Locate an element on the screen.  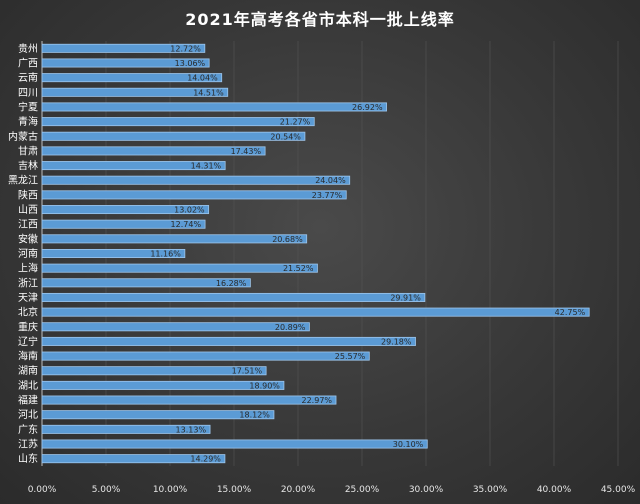
data-label: 18.90% is located at coordinates (264, 385).